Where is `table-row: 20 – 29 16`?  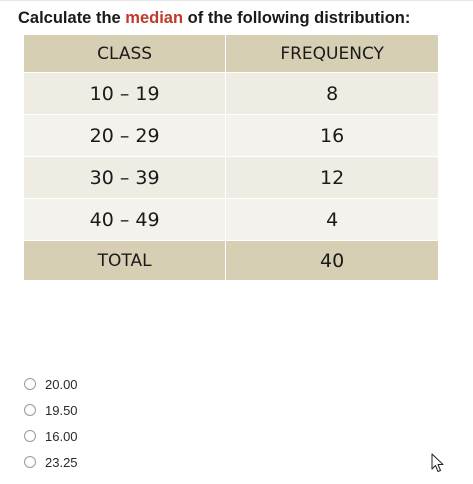
table-row: 20 – 29 16 is located at coordinates (230, 135).